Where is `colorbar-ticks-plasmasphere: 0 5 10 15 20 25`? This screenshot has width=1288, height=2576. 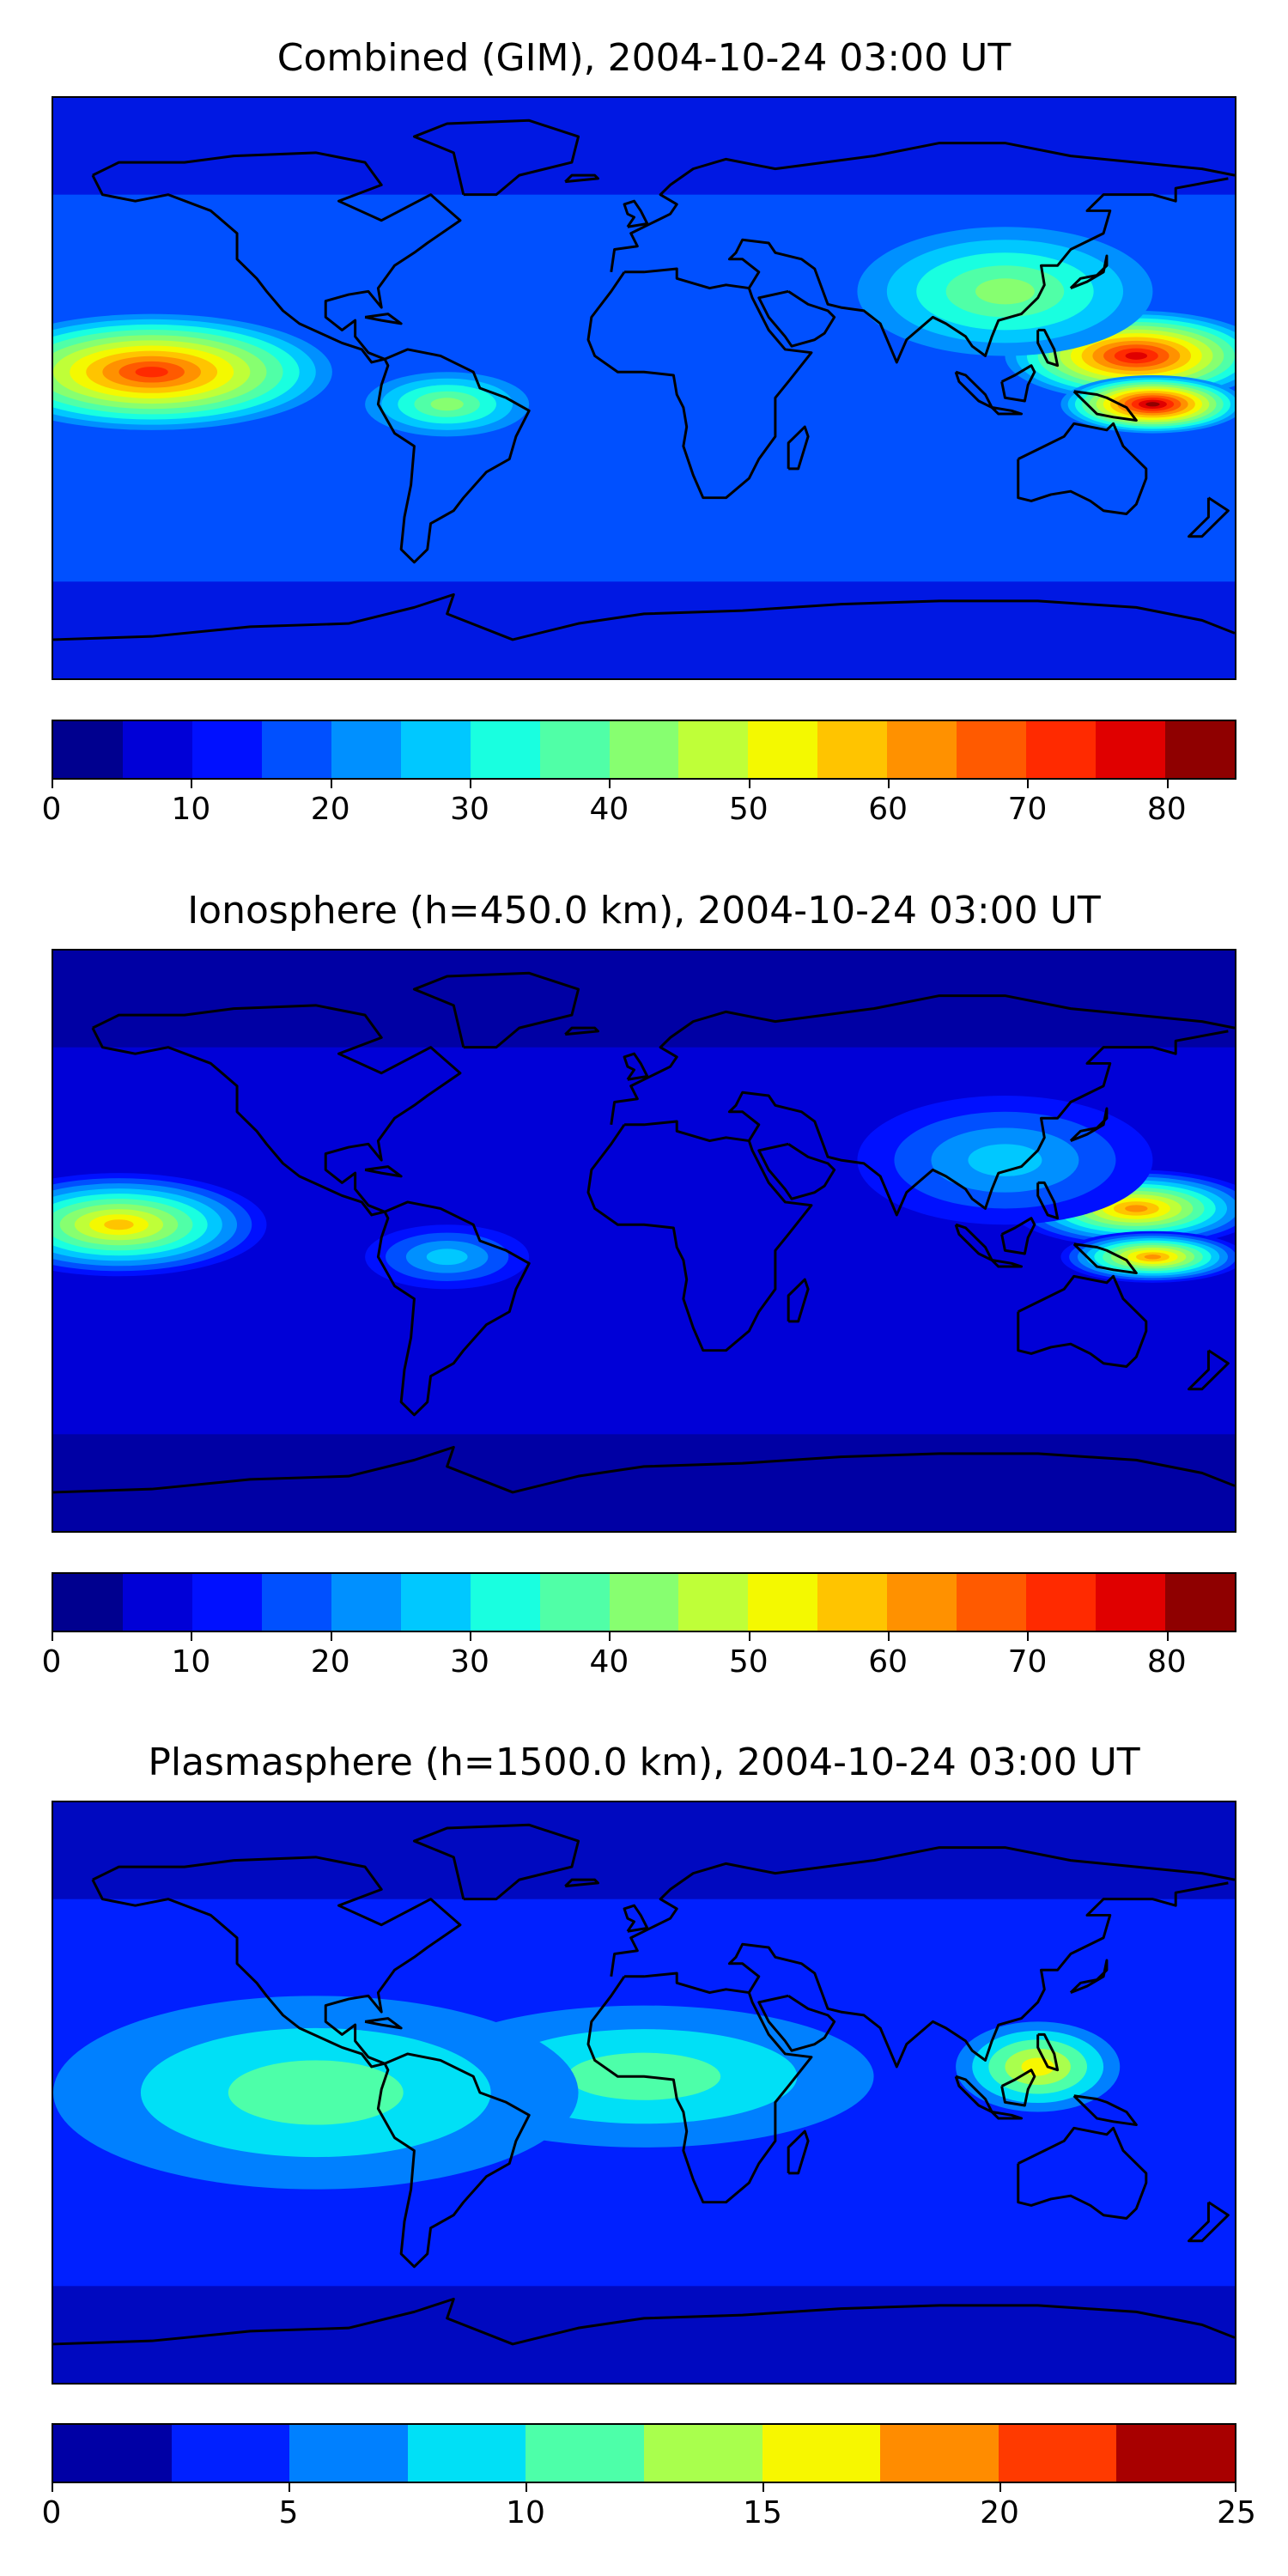
colorbar-ticks-plasmasphere: 0 5 10 15 20 25 is located at coordinates (649, 2507).